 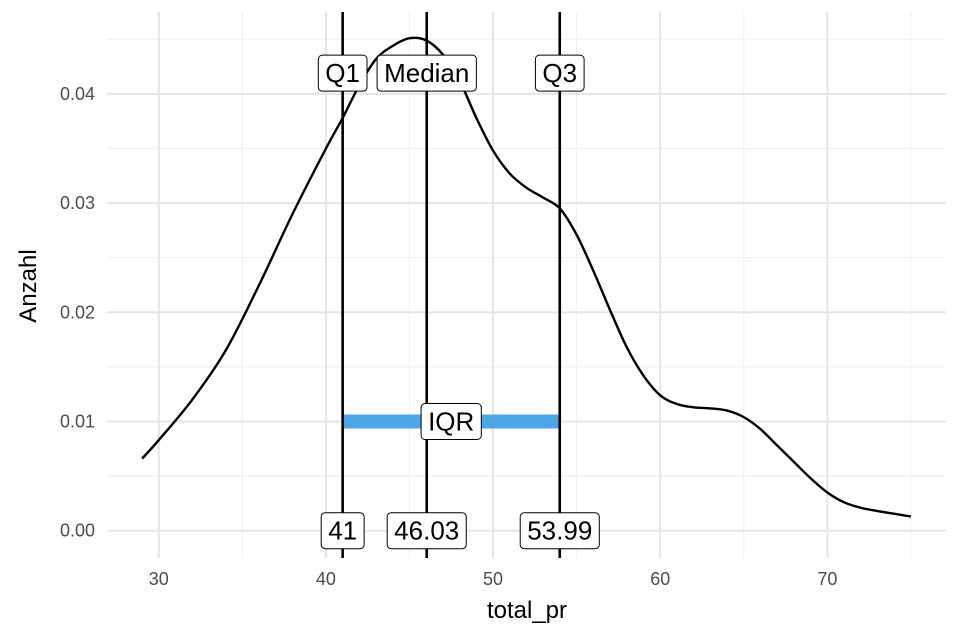 I want to click on value-label-median: 46.03, so click(x=426, y=531).